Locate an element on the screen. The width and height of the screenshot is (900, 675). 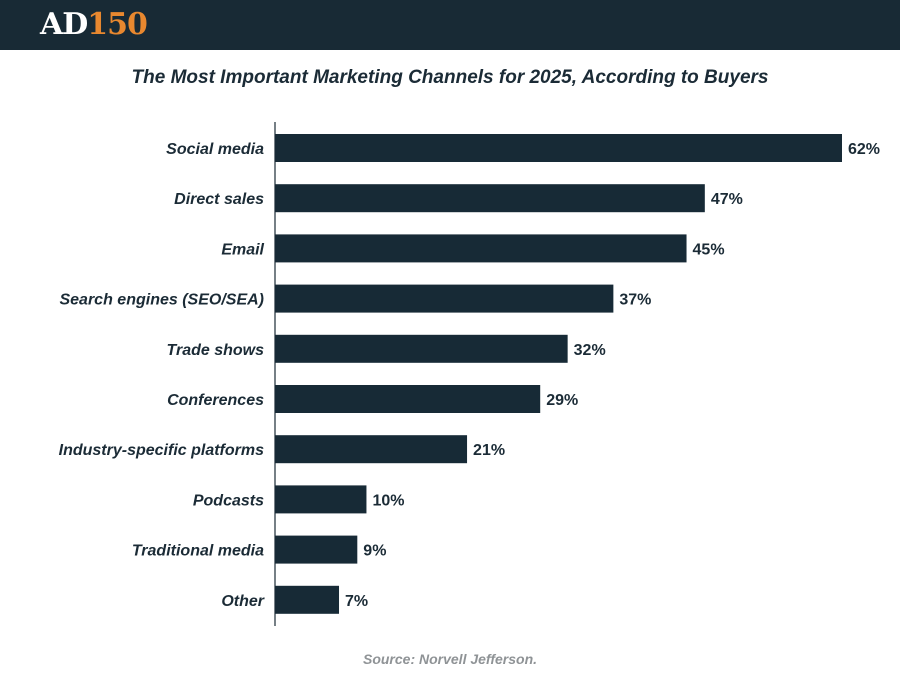
source-note: Source: Norvell Jefferson. is located at coordinates (450, 659).